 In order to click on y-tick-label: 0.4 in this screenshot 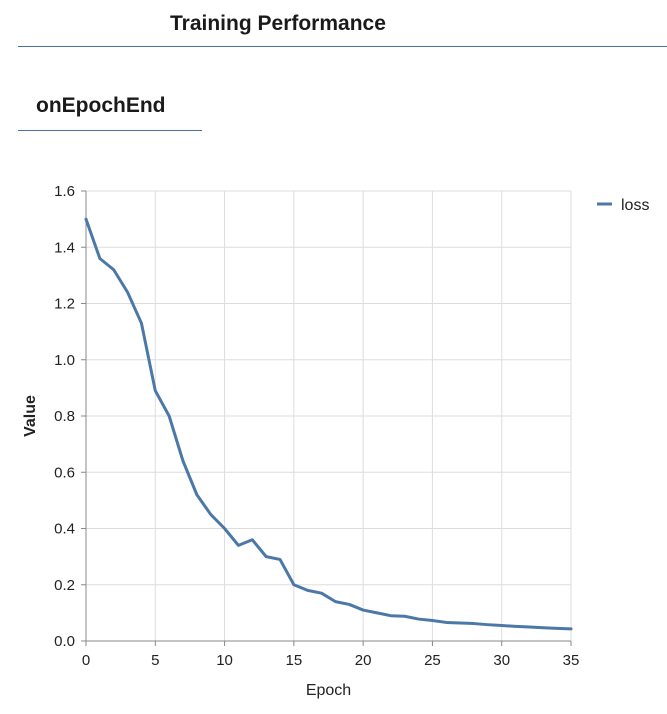, I will do `click(64, 529)`.